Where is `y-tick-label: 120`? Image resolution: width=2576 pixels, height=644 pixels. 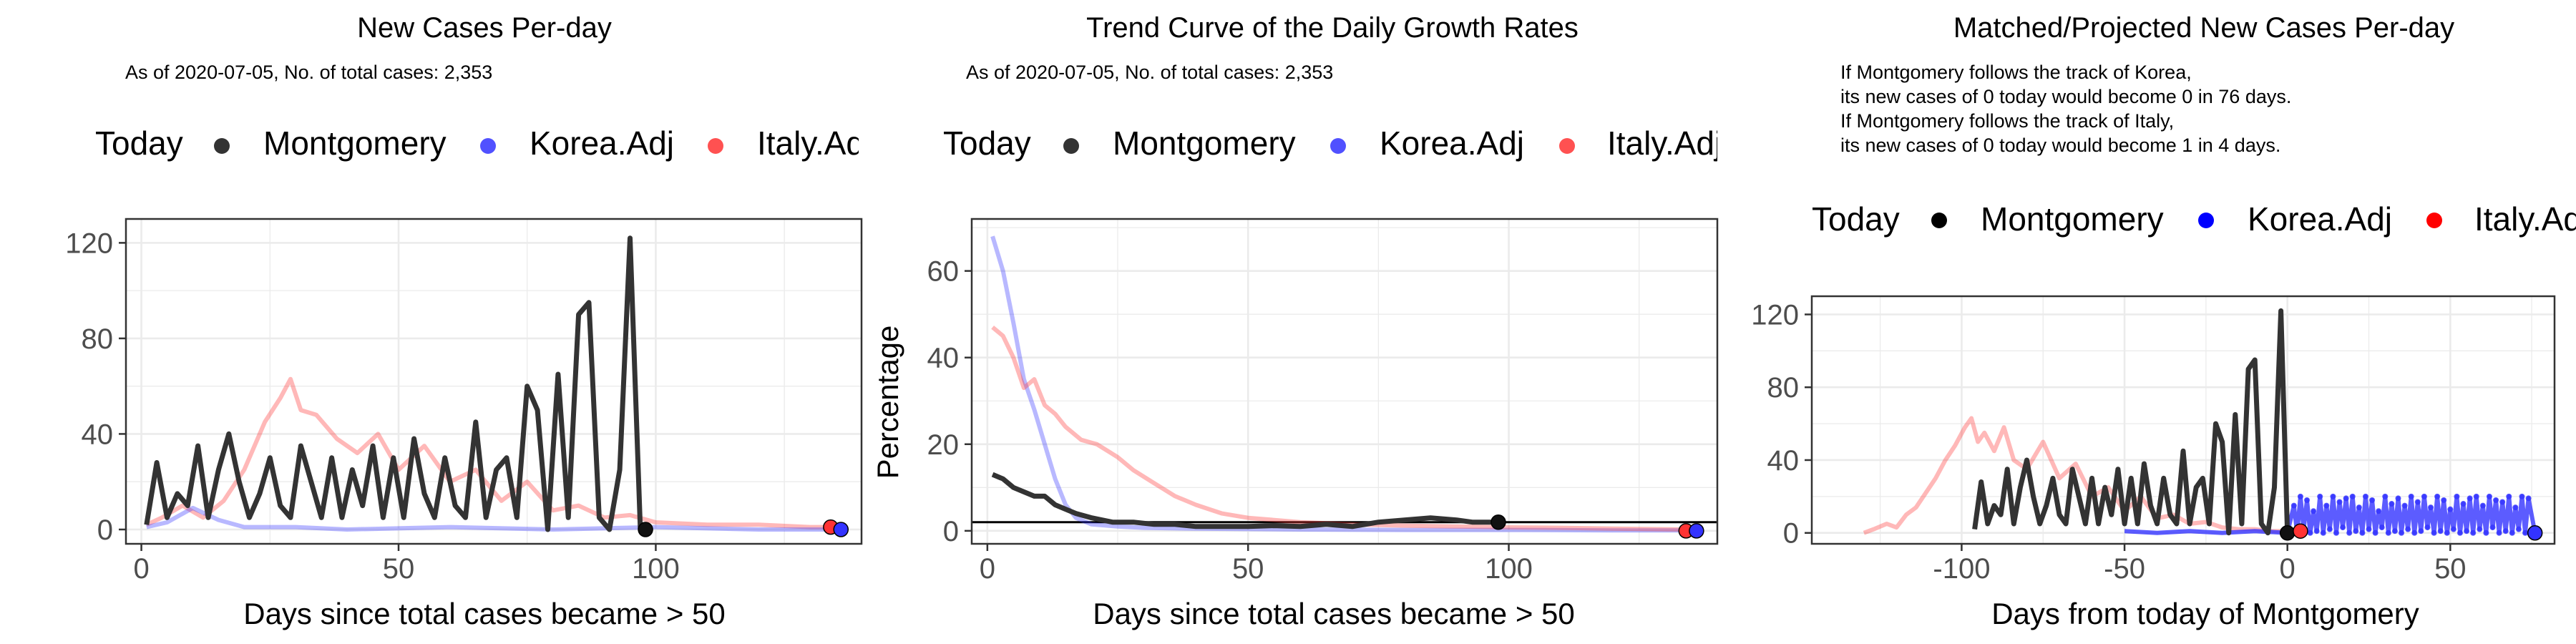 y-tick-label: 120 is located at coordinates (1775, 315).